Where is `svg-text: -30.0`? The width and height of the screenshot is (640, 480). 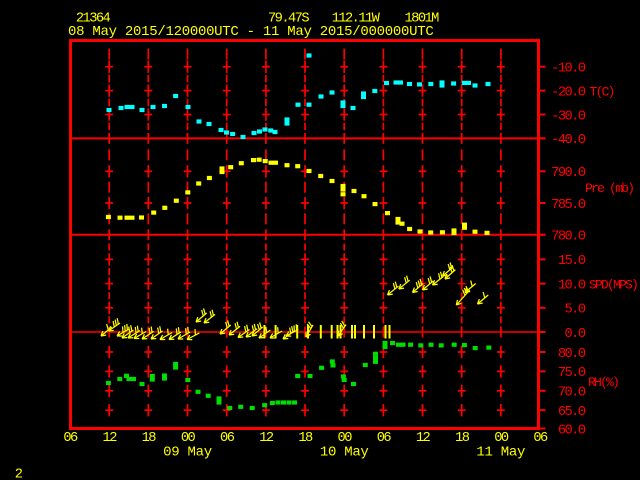
svg-text: -30.0 is located at coordinates (568, 116).